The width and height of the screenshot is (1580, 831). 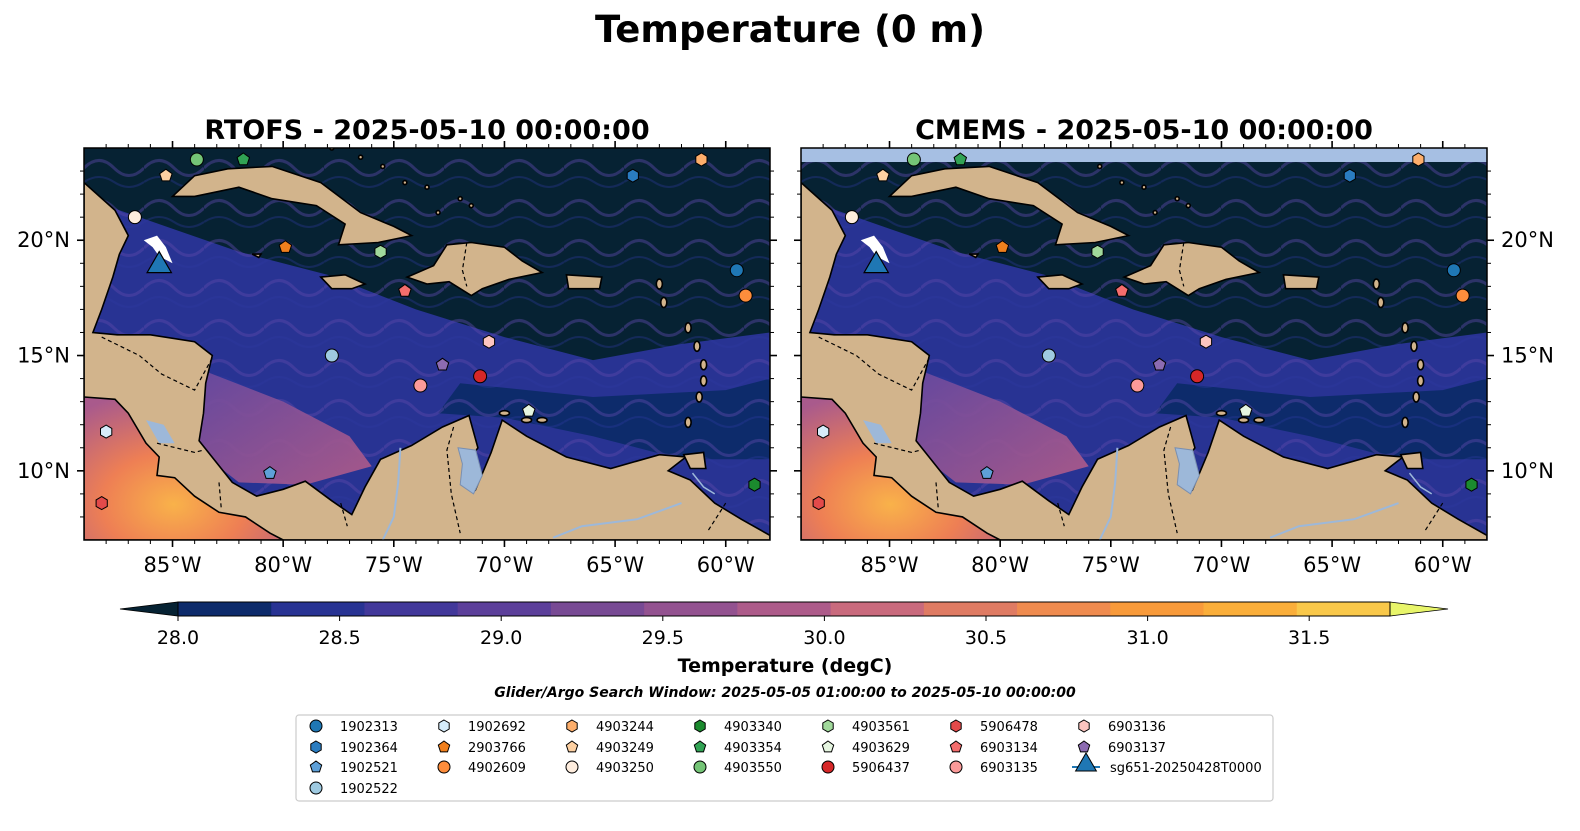 I want to click on legend-item-4903629: 4903629, so click(x=865, y=748).